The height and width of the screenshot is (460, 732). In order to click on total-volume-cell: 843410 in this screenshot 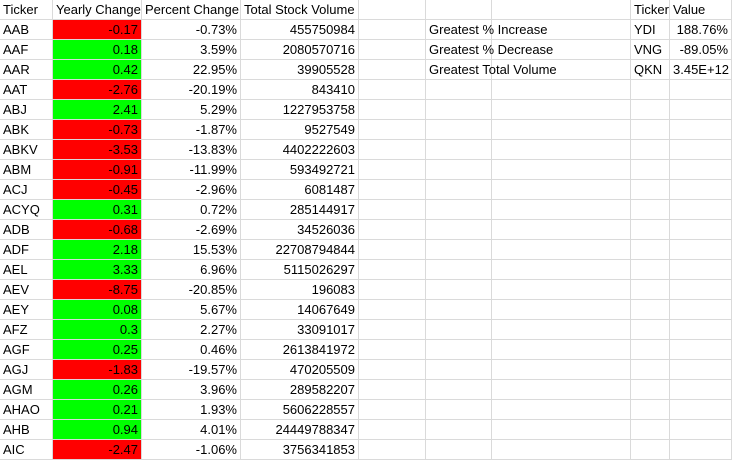, I will do `click(300, 89)`.